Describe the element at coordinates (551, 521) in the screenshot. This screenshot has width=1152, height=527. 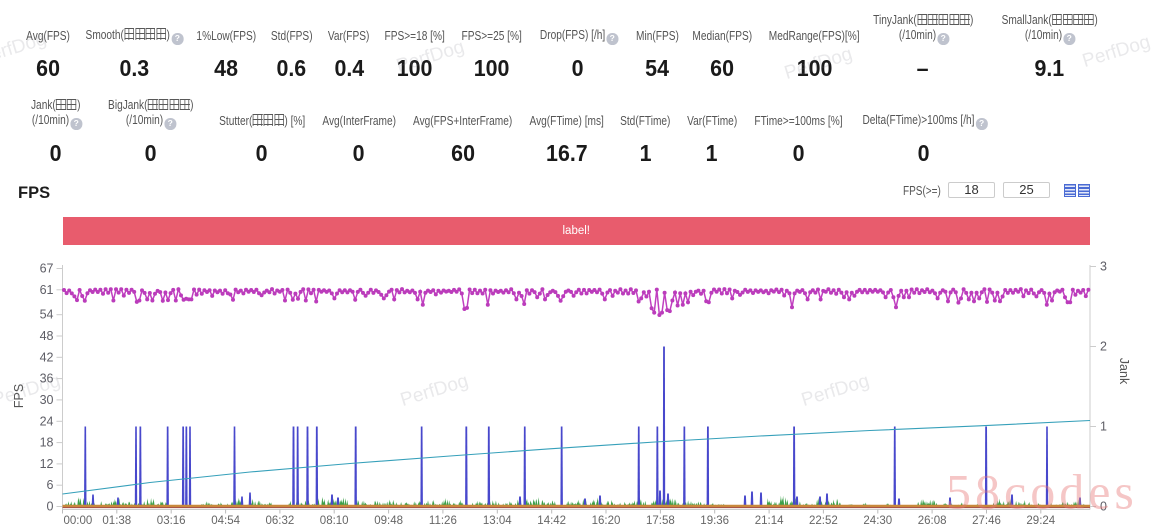
I see `svg-text: 14:42` at that location.